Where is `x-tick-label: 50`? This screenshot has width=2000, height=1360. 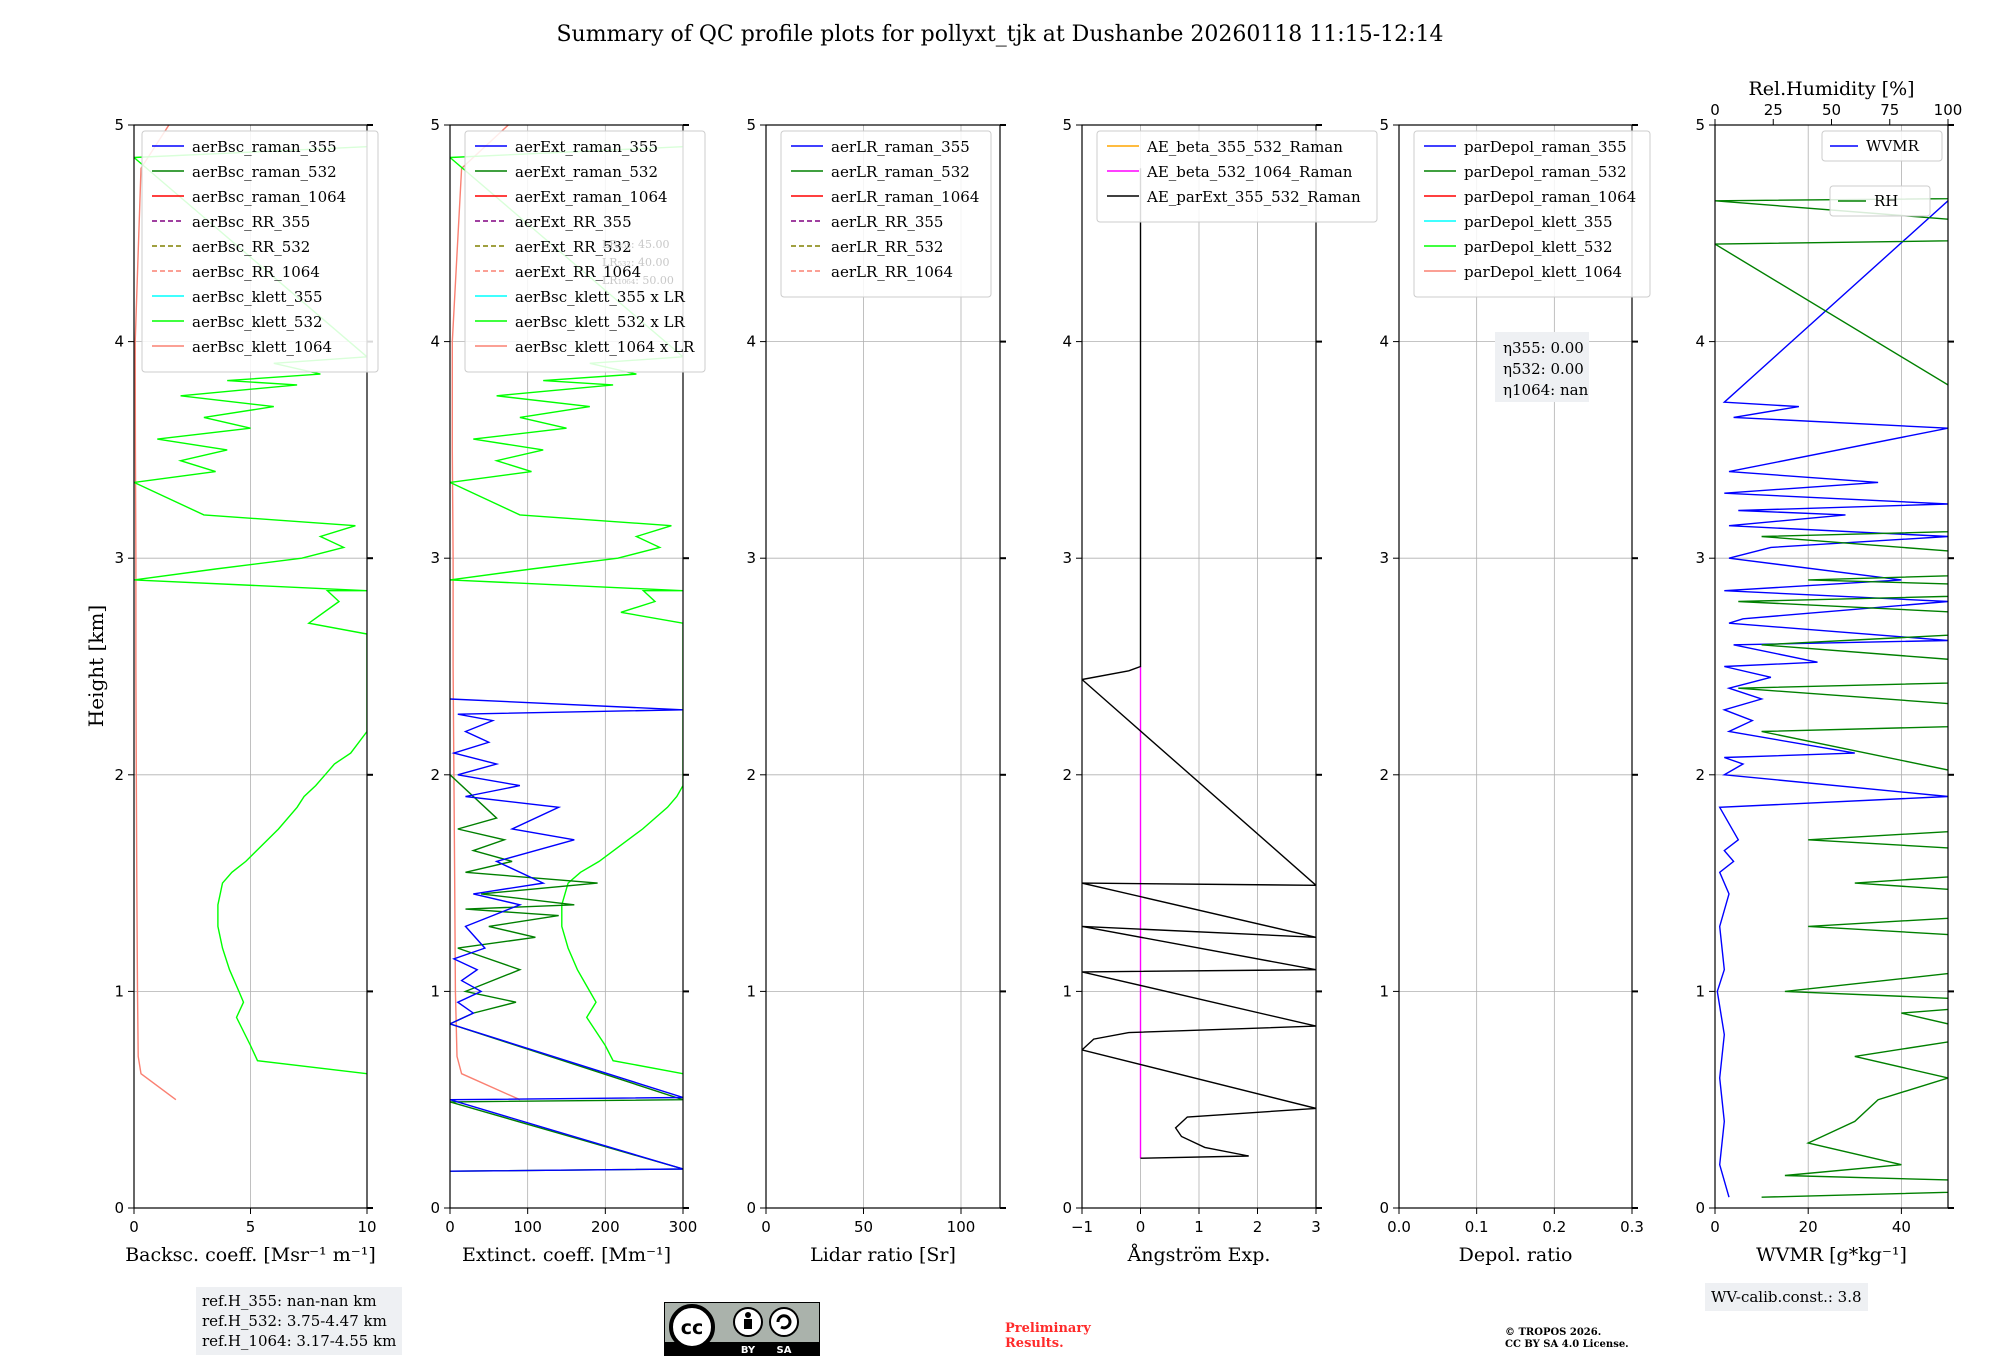
x-tick-label: 50 is located at coordinates (863, 1227).